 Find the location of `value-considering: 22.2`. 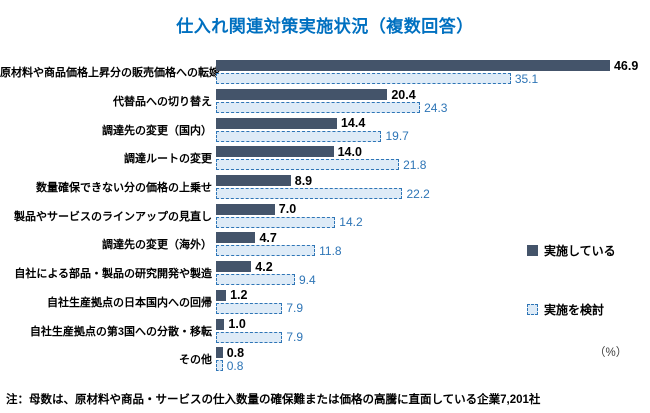

value-considering: 22.2 is located at coordinates (418, 193).